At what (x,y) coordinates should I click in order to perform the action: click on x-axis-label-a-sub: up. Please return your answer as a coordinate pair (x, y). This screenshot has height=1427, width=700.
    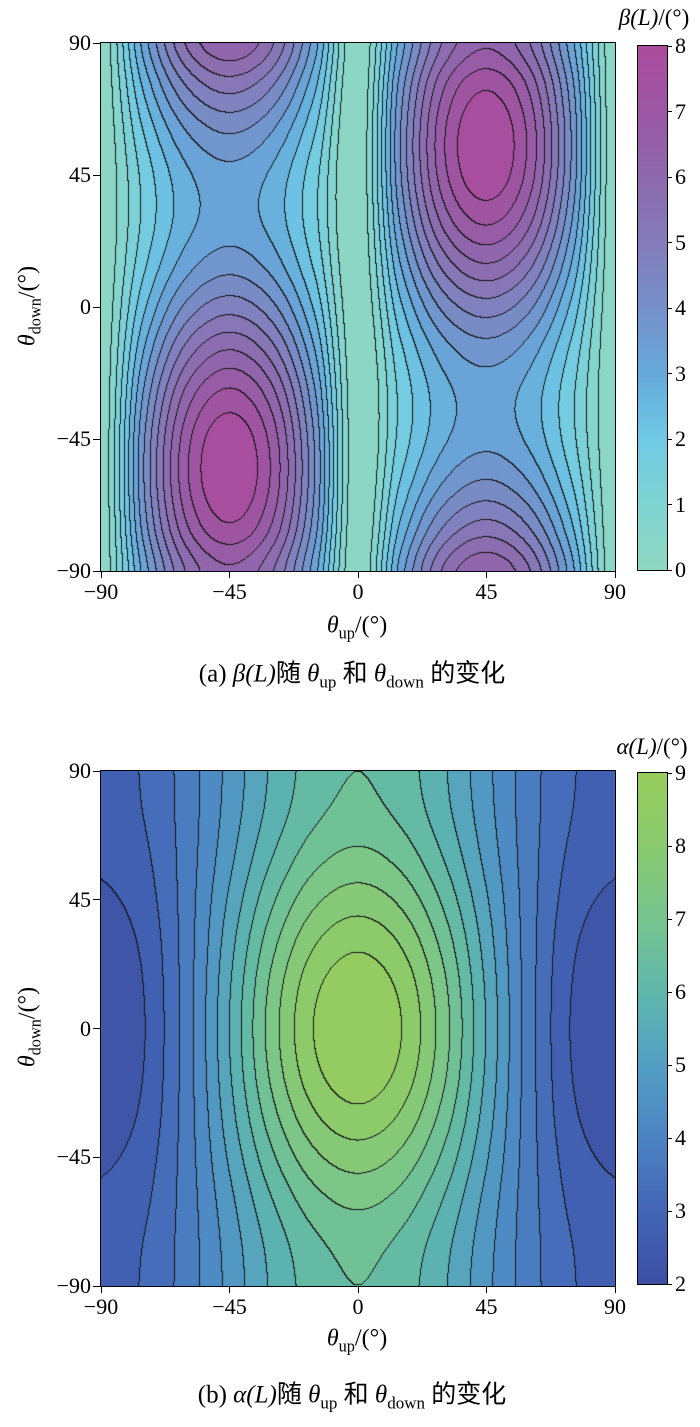
    Looking at the image, I should click on (346, 633).